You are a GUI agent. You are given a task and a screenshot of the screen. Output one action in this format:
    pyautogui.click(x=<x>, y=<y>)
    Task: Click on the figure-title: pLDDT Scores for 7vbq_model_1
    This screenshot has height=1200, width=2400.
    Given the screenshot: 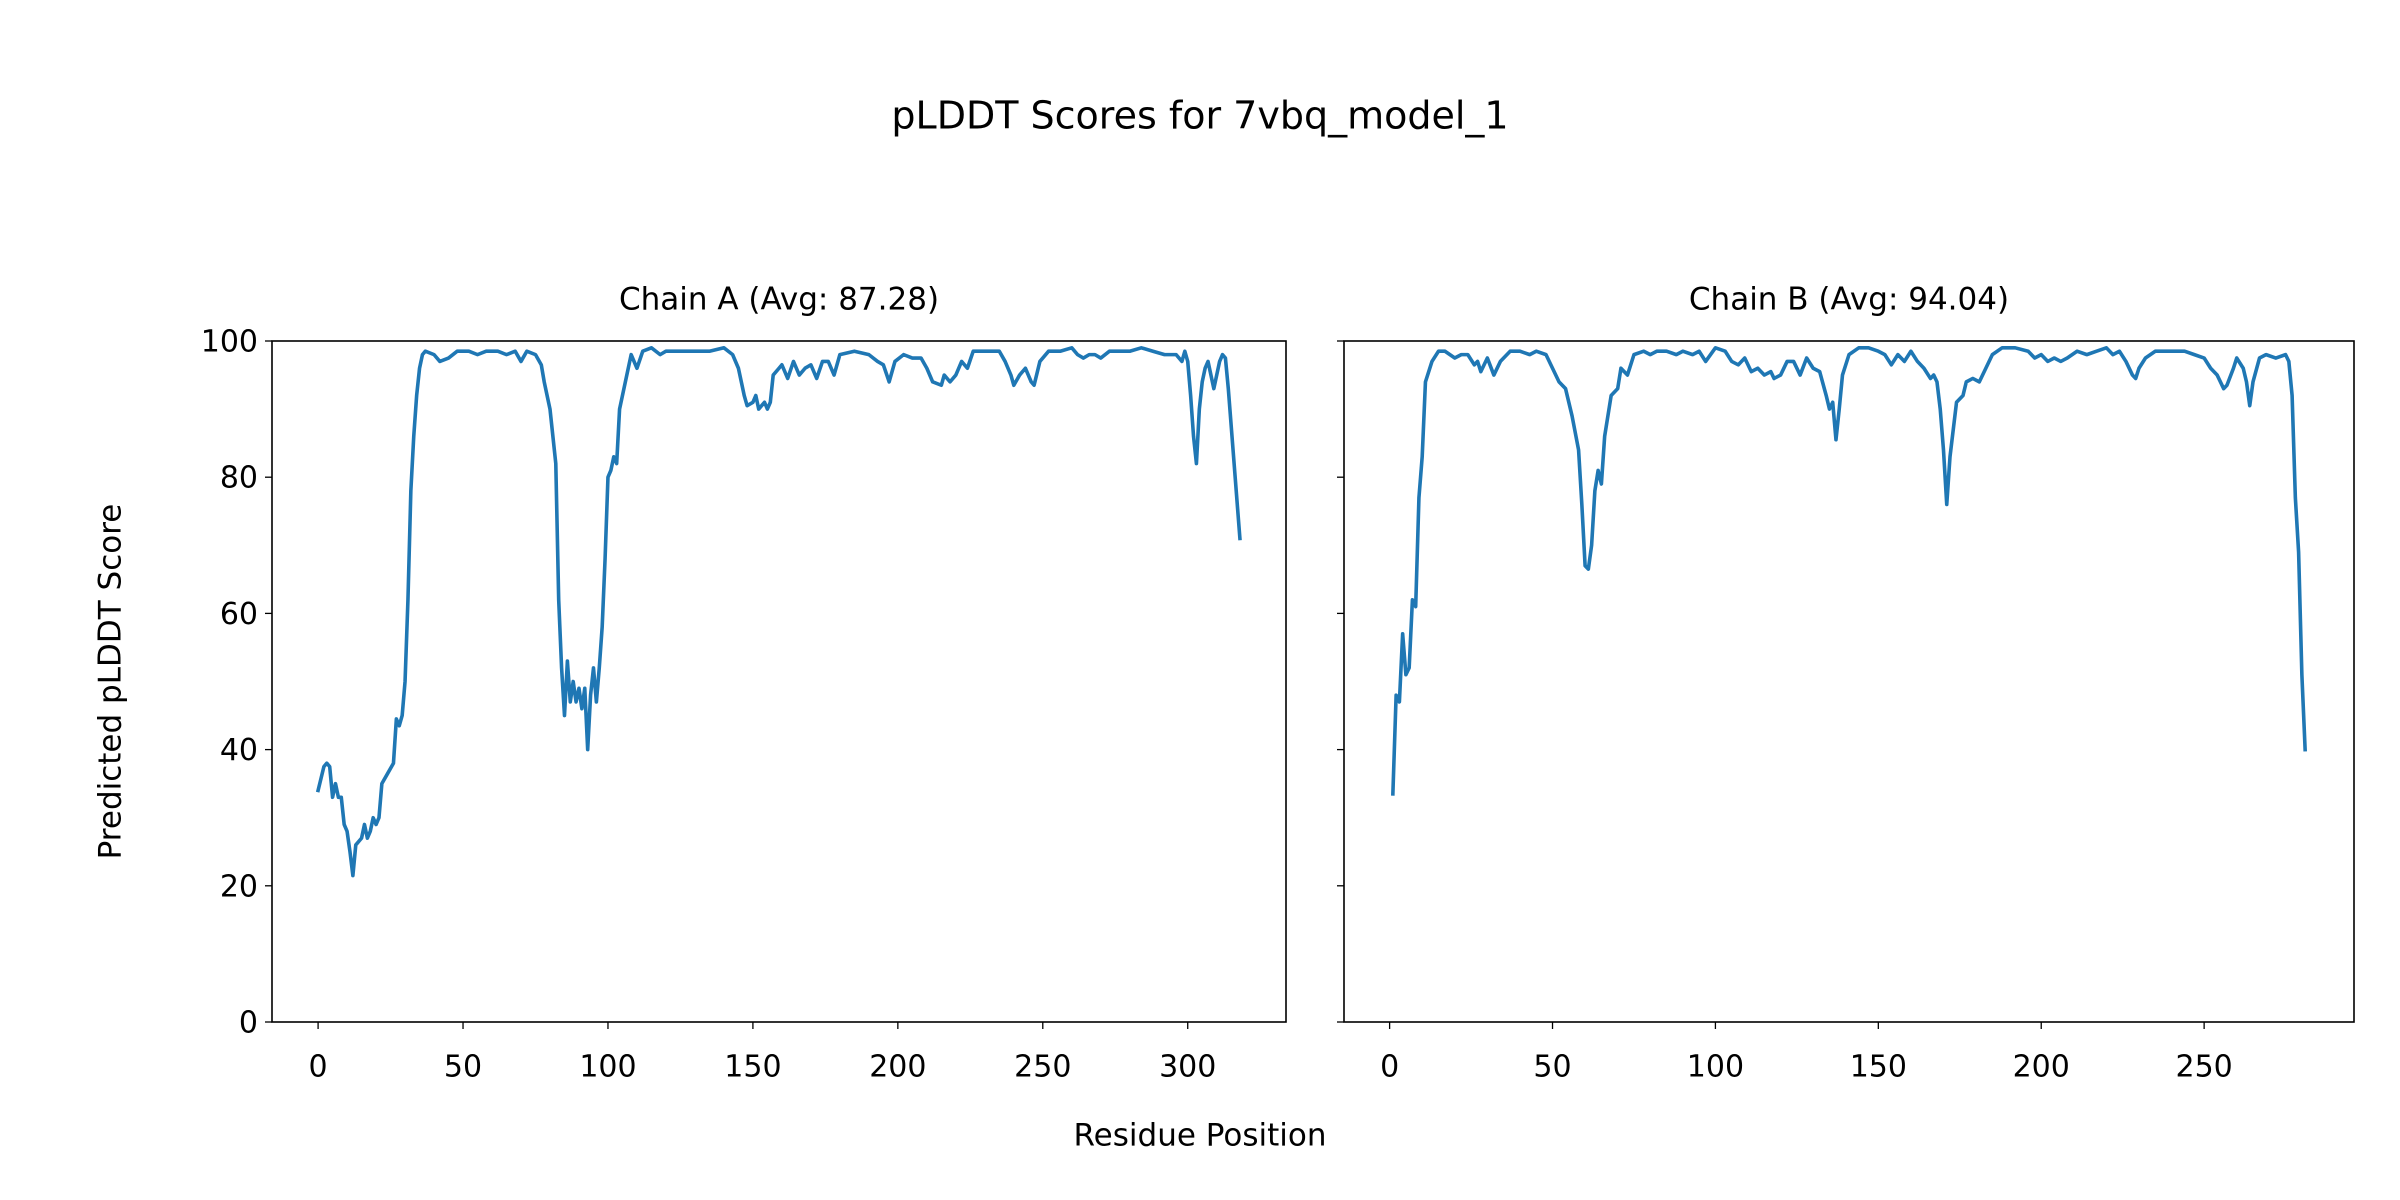 What is the action you would take?
    pyautogui.click(x=1199, y=116)
    